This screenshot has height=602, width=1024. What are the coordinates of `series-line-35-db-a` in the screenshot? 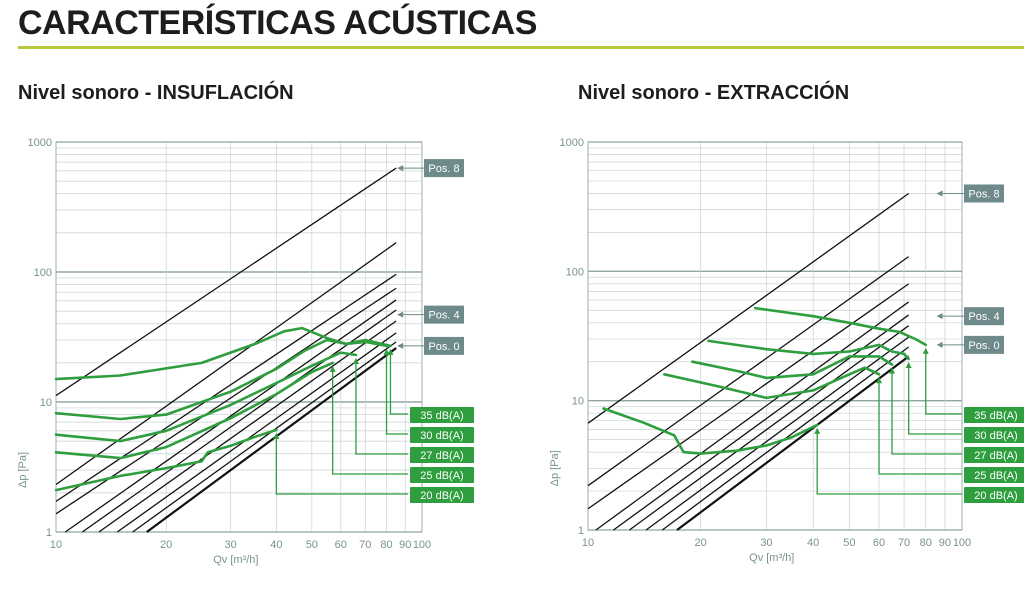 It's located at (840, 326).